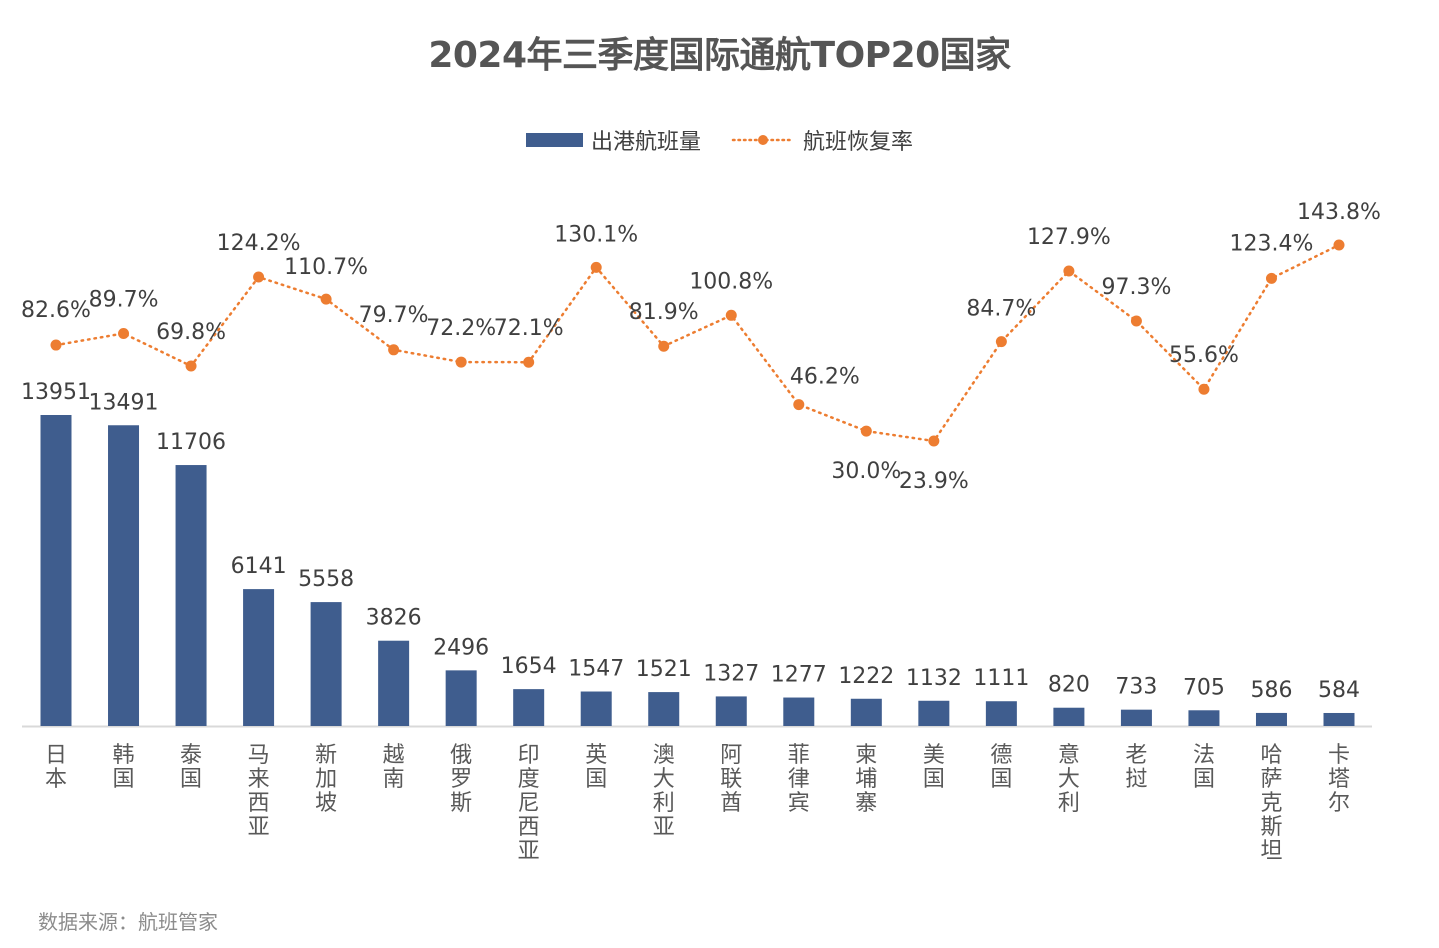 The height and width of the screenshot is (948, 1439). Describe the element at coordinates (1271, 690) in the screenshot. I see `bar-value-label: 586` at that location.